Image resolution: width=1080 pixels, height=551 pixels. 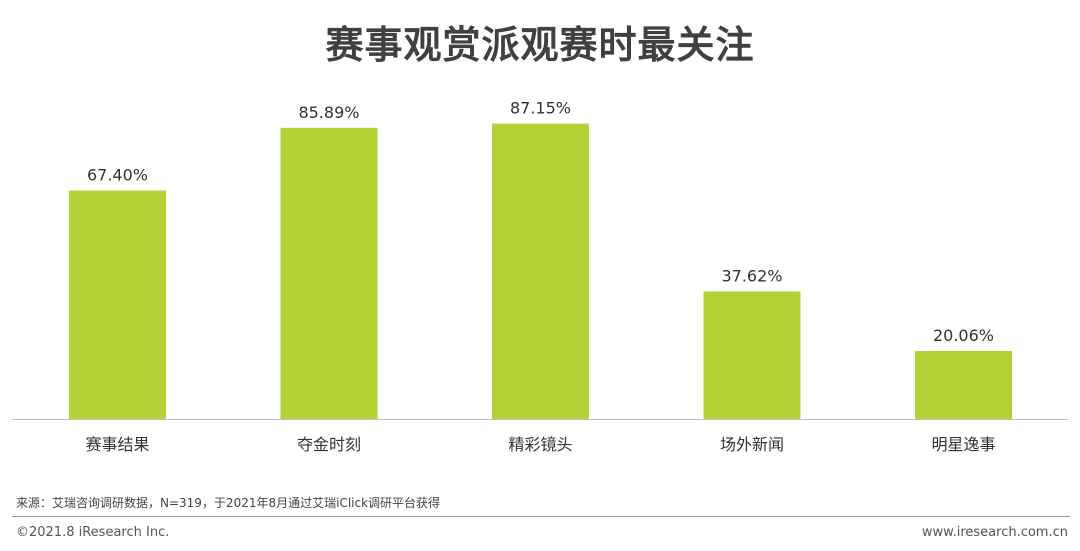 What do you see at coordinates (117, 175) in the screenshot?
I see `value-label-1: 67.40%` at bounding box center [117, 175].